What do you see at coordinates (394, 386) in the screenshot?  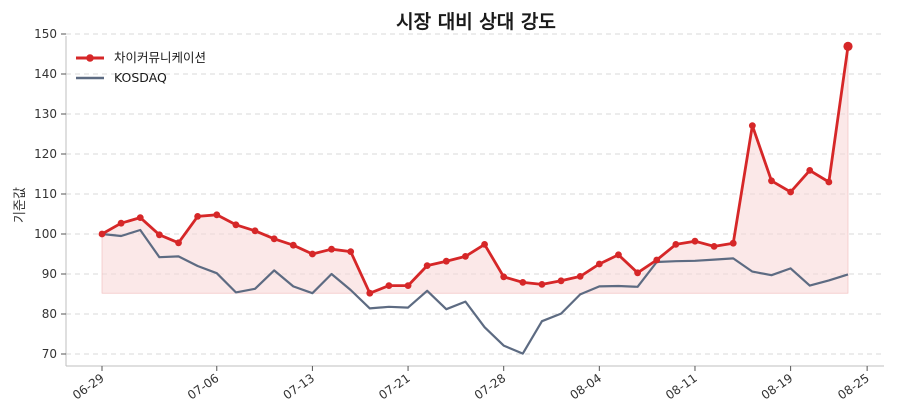 I see `x-tick-label-07-21: 07-21` at bounding box center [394, 386].